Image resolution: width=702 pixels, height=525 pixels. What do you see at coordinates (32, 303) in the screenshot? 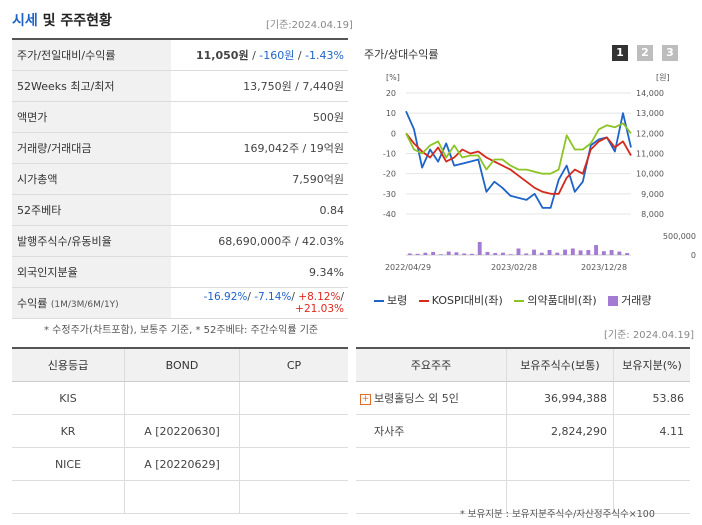
I see `quote-label: 수익률` at bounding box center [32, 303].